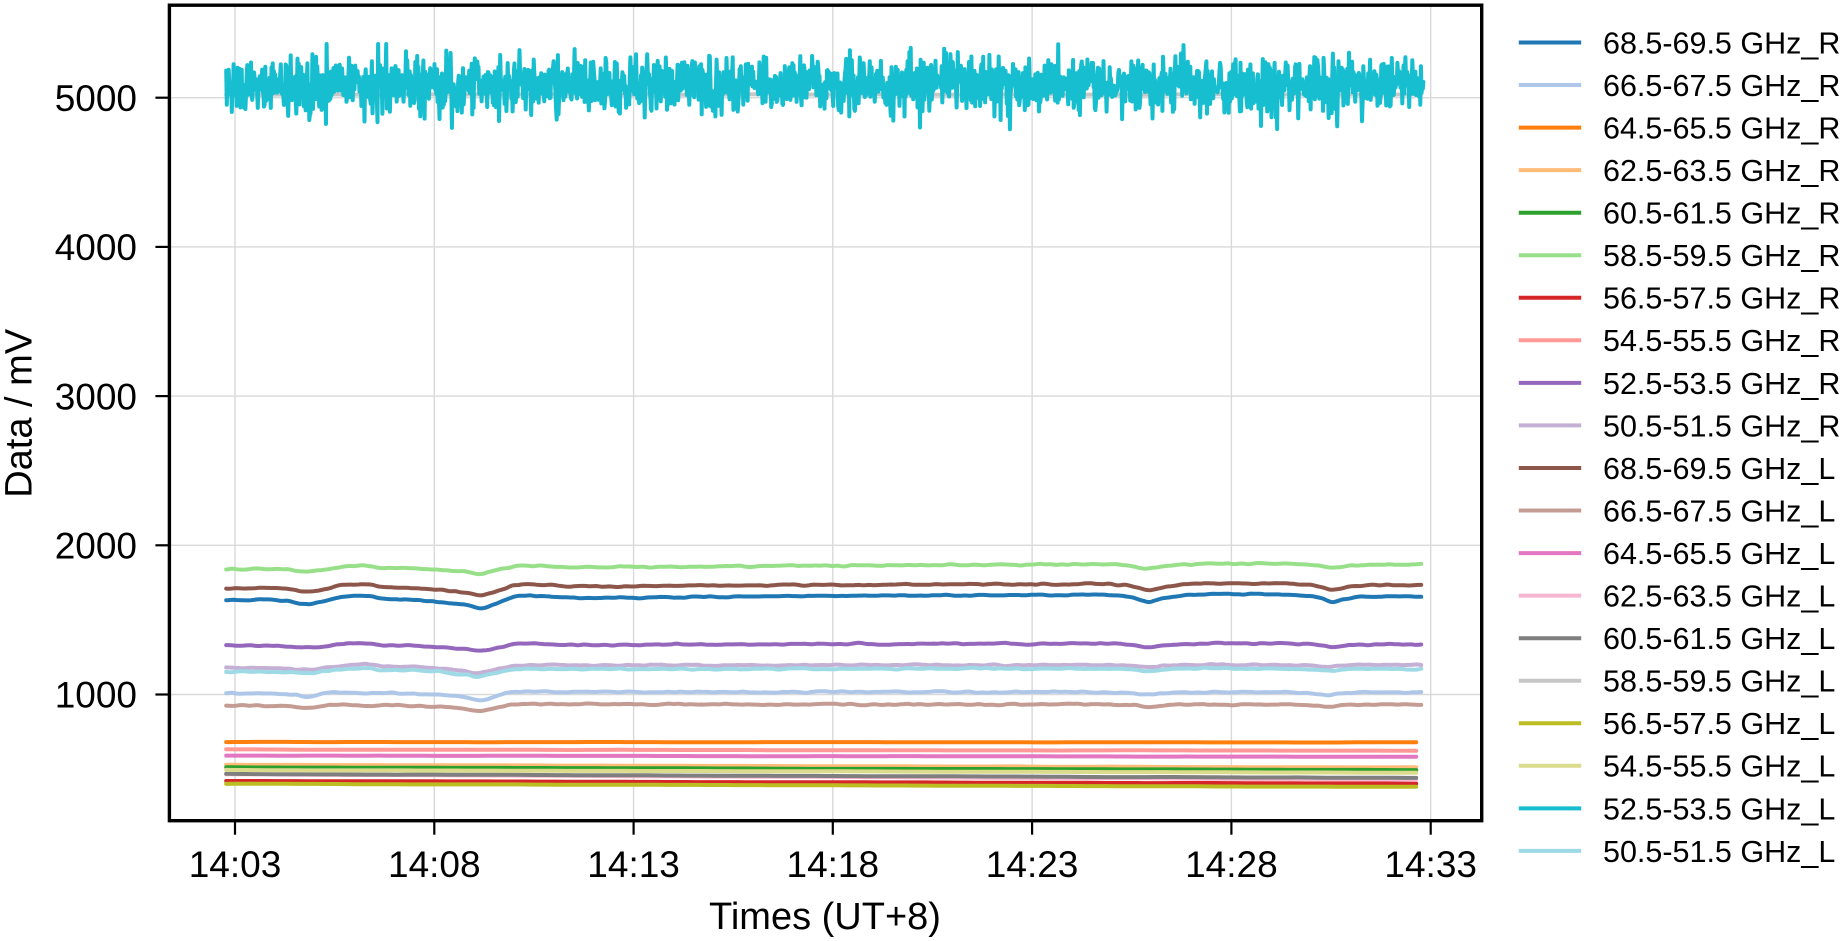 The height and width of the screenshot is (941, 1847). I want to click on svg-text: 14:18, so click(833, 864).